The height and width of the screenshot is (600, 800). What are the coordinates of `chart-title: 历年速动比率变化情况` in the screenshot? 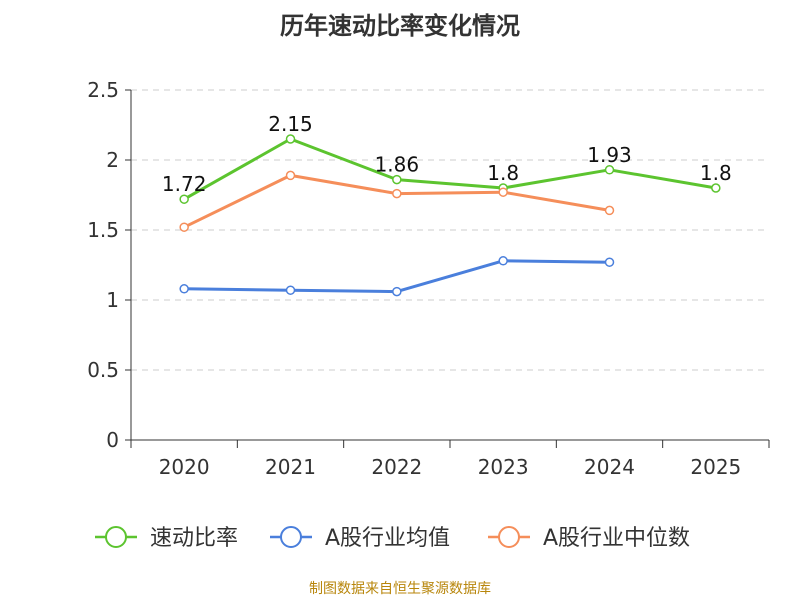 It's located at (400, 26).